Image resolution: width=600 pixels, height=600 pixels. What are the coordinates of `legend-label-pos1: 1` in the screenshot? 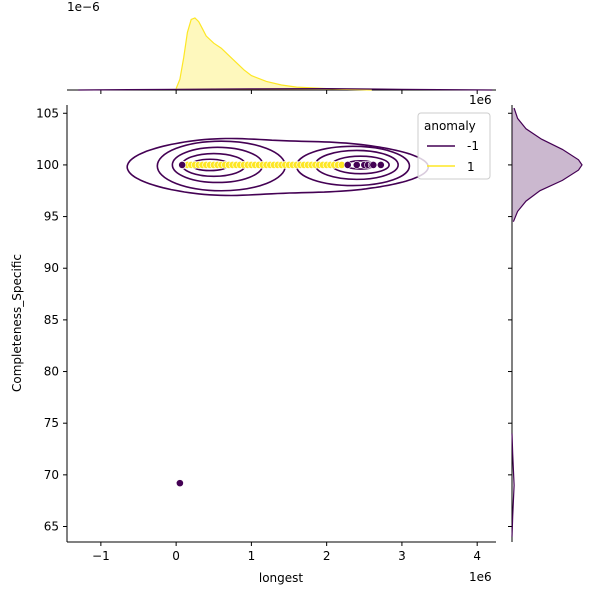 It's located at (471, 167).